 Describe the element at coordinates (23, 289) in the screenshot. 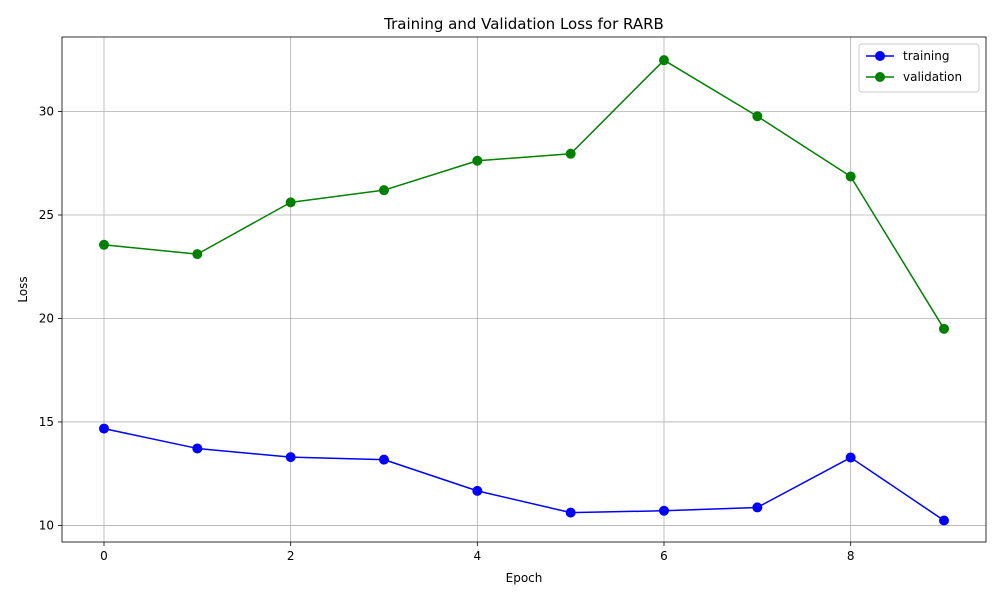

I see `y-axis-label: Loss` at that location.